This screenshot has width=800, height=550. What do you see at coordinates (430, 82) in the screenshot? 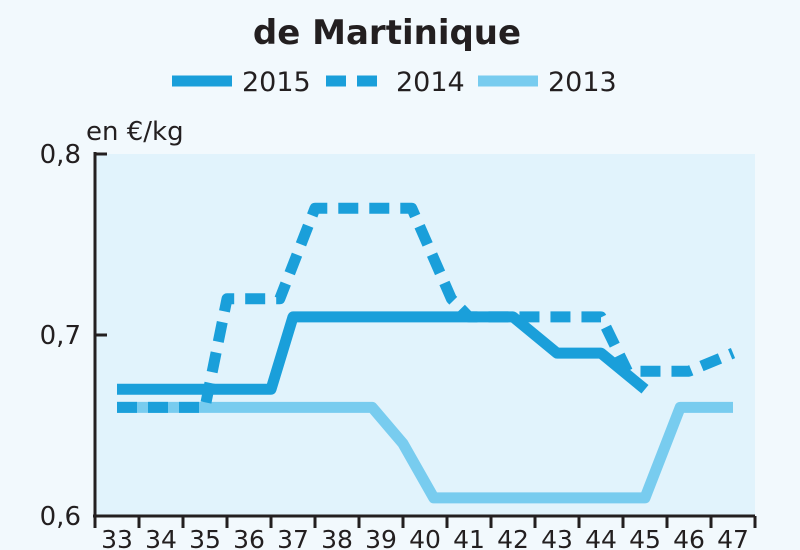
I see `legend-label-2014: 2014` at bounding box center [430, 82].